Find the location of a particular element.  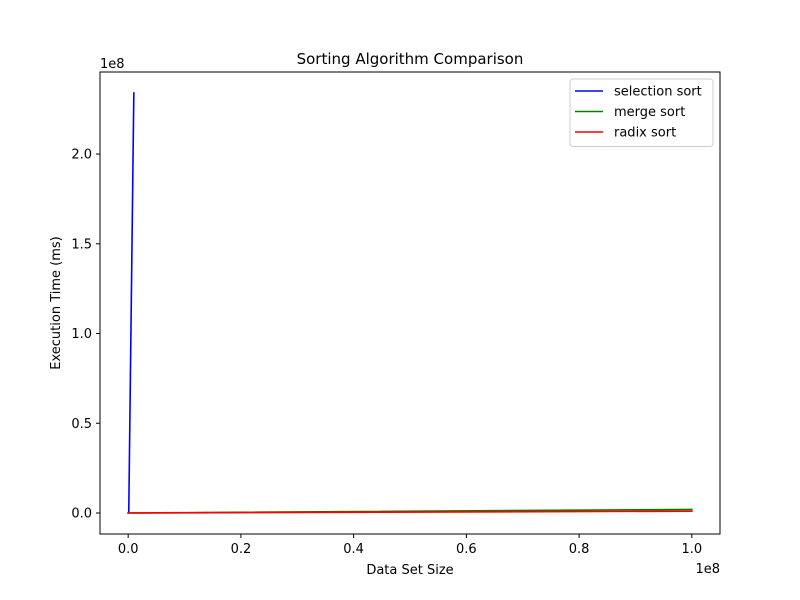

y-axis: 0.0 0.5 1.0 1.5 2.0 is located at coordinates (85, 335).